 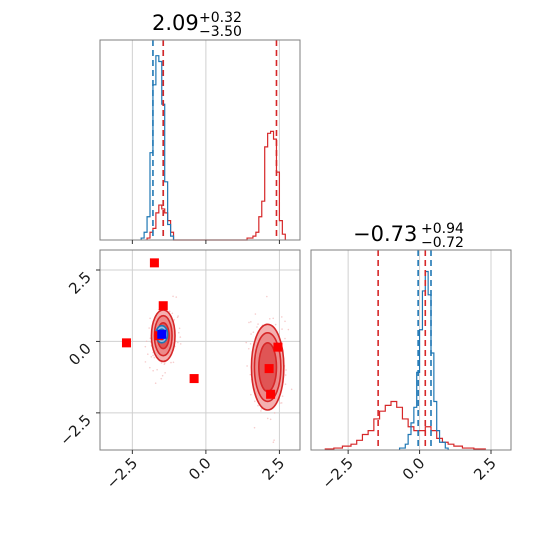 I want to click on scatter-xtick-label-0: −2.5, so click(x=122, y=473).